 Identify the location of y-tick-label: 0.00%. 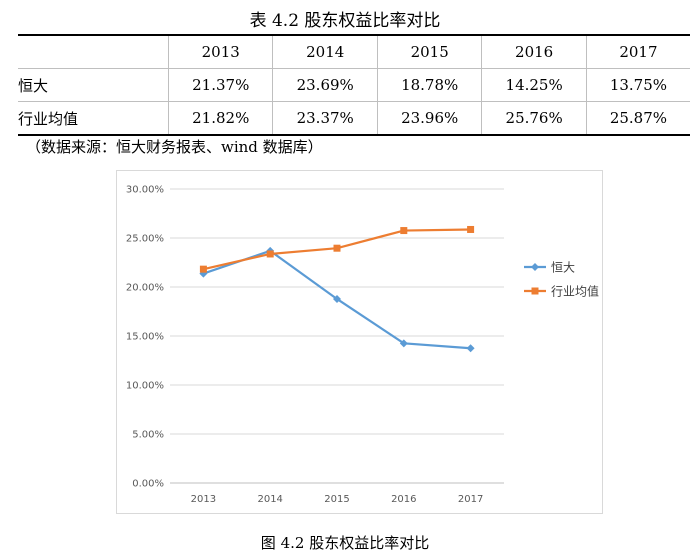
(148, 484).